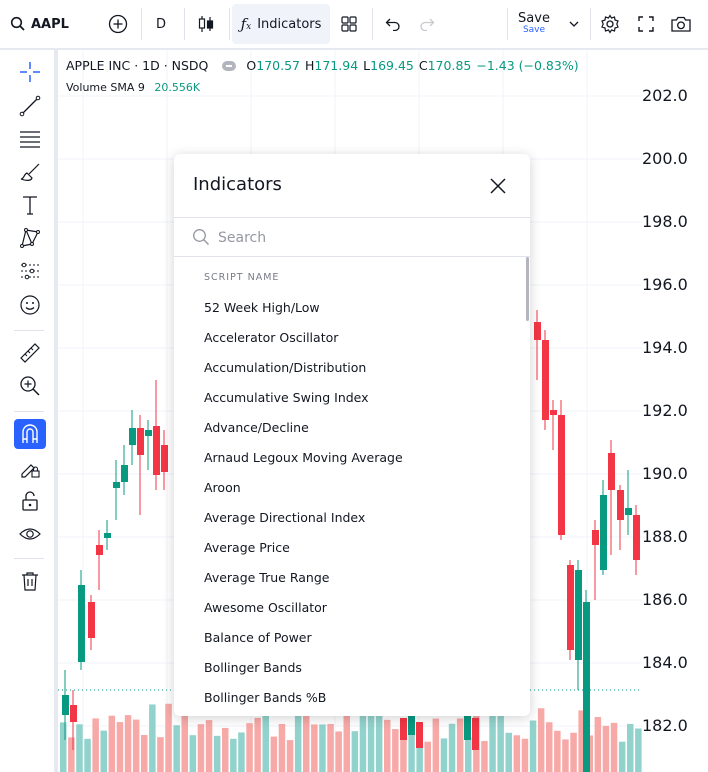 The image size is (708, 772). Describe the element at coordinates (285, 367) in the screenshot. I see `indicator-item: Accumulation/Distribution` at that location.